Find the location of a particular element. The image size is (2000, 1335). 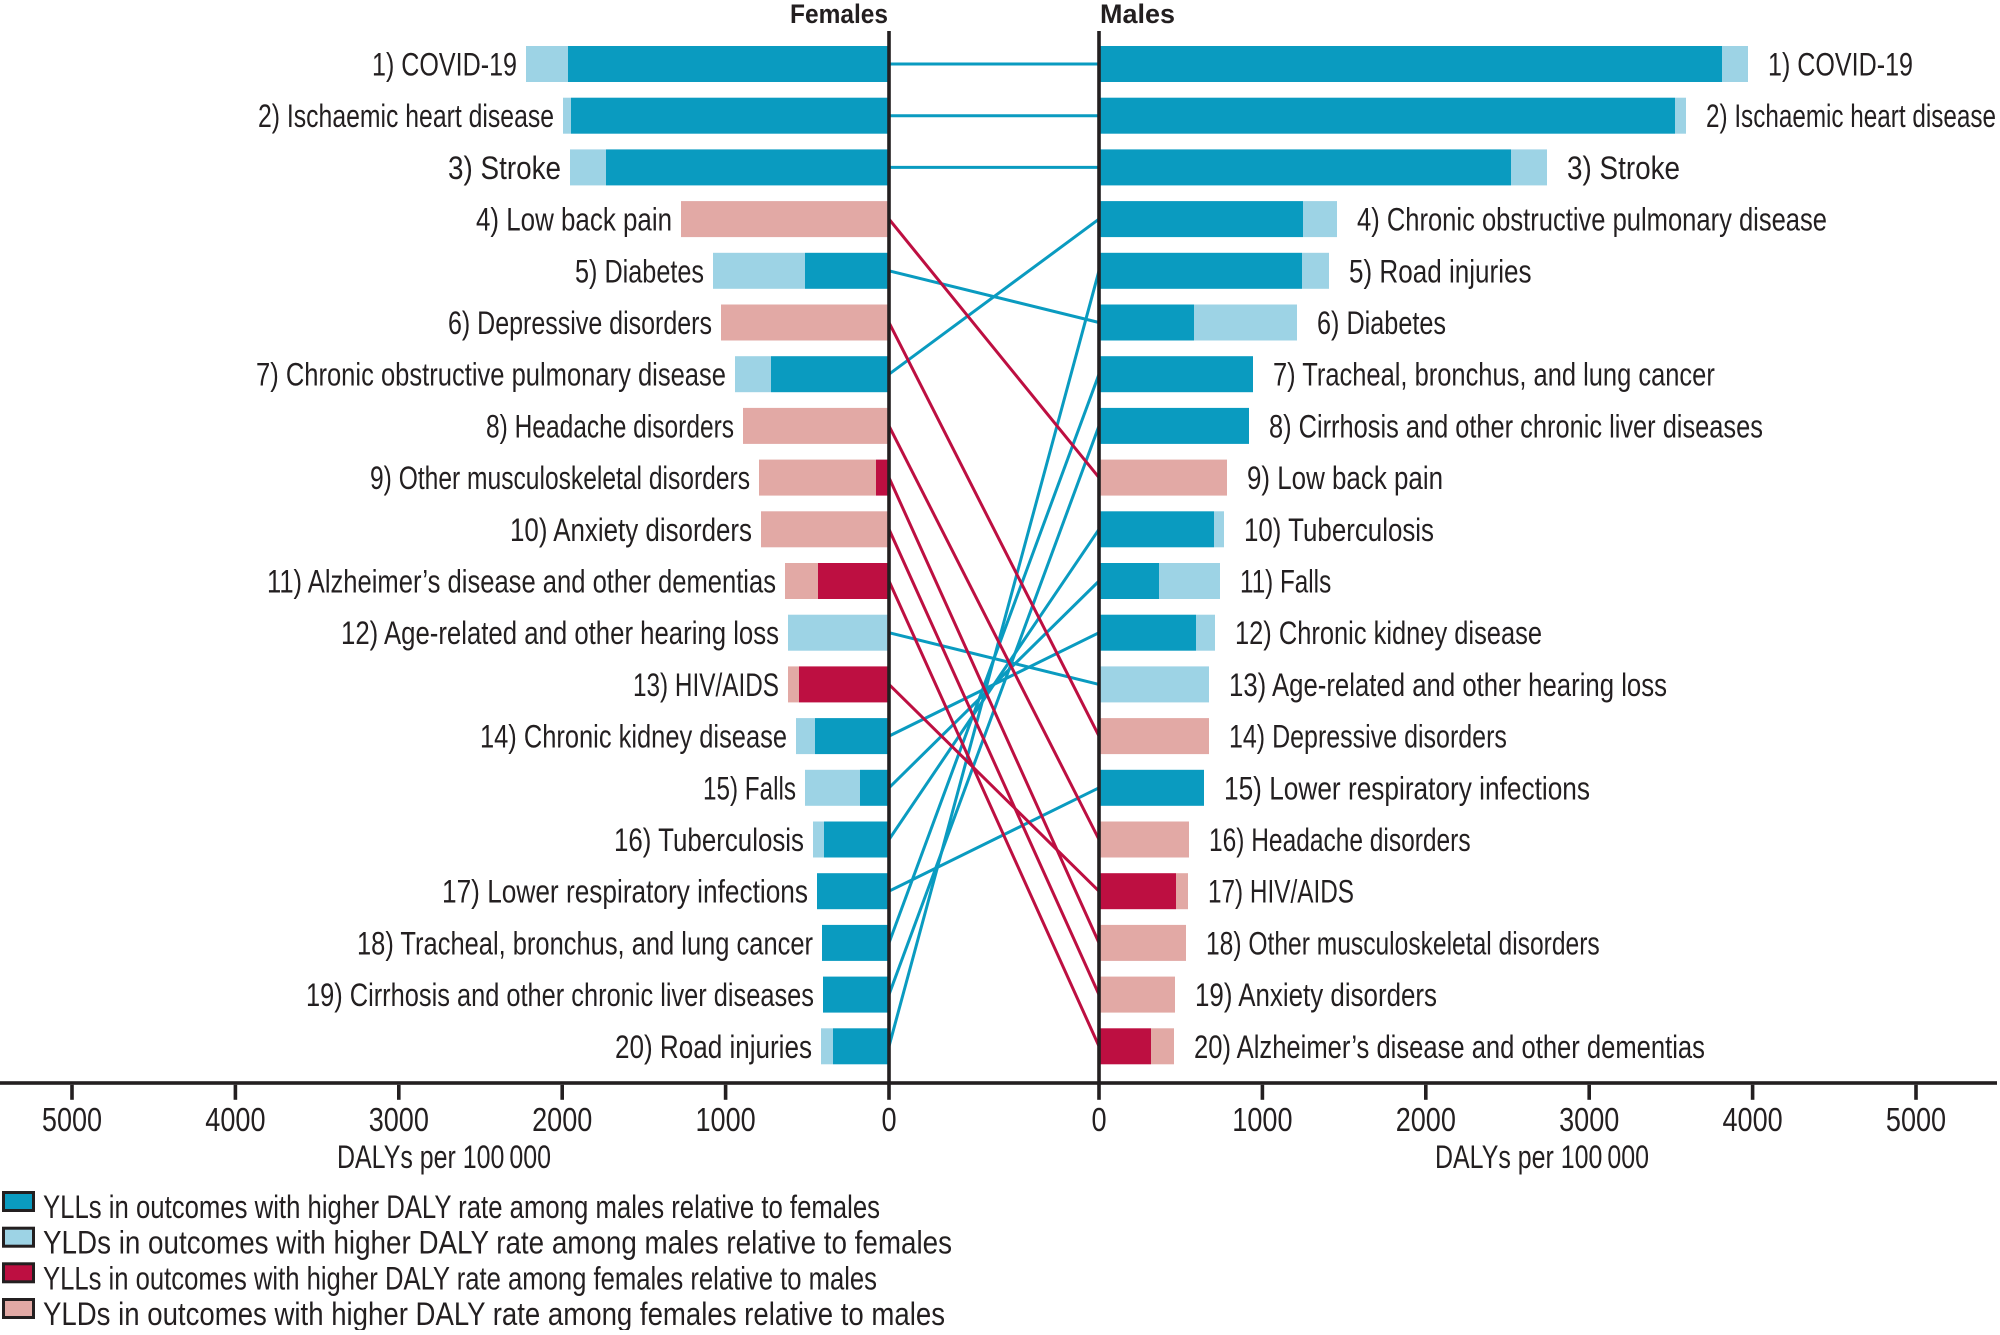

svg-text: 6) Diabetes is located at coordinates (1381, 323).